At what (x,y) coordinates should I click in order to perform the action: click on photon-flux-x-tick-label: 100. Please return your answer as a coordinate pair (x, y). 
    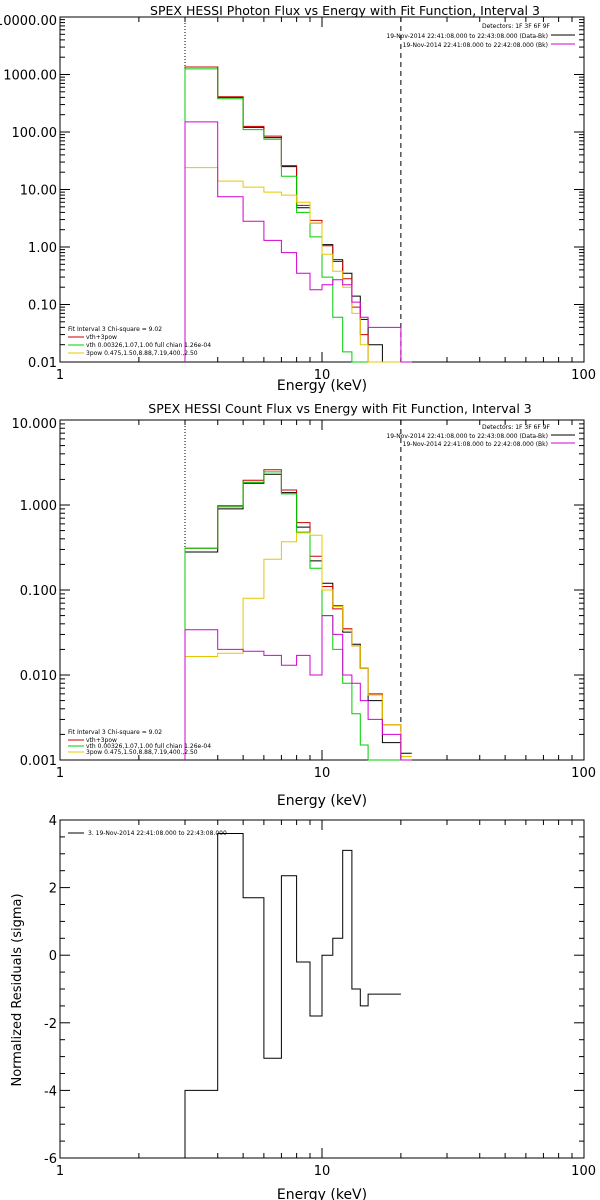
    Looking at the image, I should click on (583, 375).